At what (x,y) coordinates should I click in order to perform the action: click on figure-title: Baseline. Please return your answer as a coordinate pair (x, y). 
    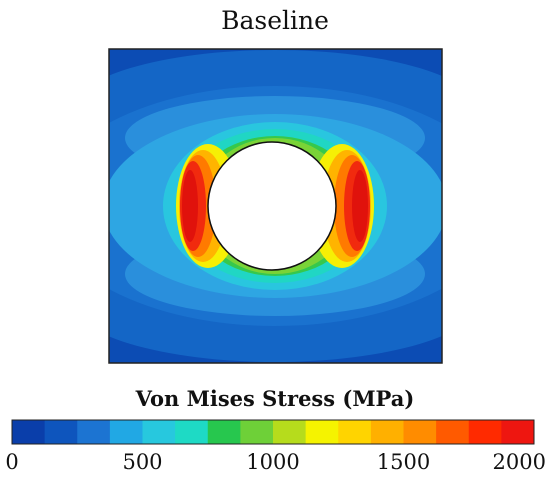
    Looking at the image, I should click on (275, 20).